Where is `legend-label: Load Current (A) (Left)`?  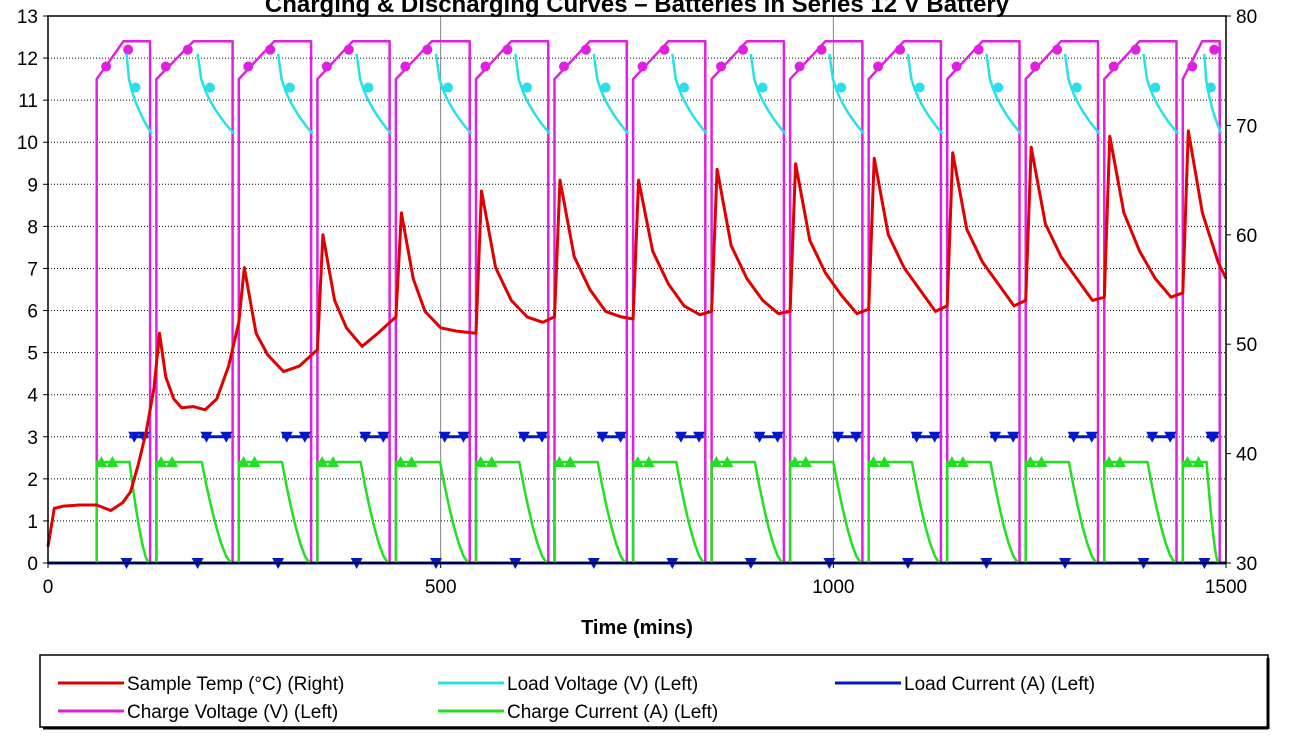
legend-label: Load Current (A) (Left) is located at coordinates (999, 684).